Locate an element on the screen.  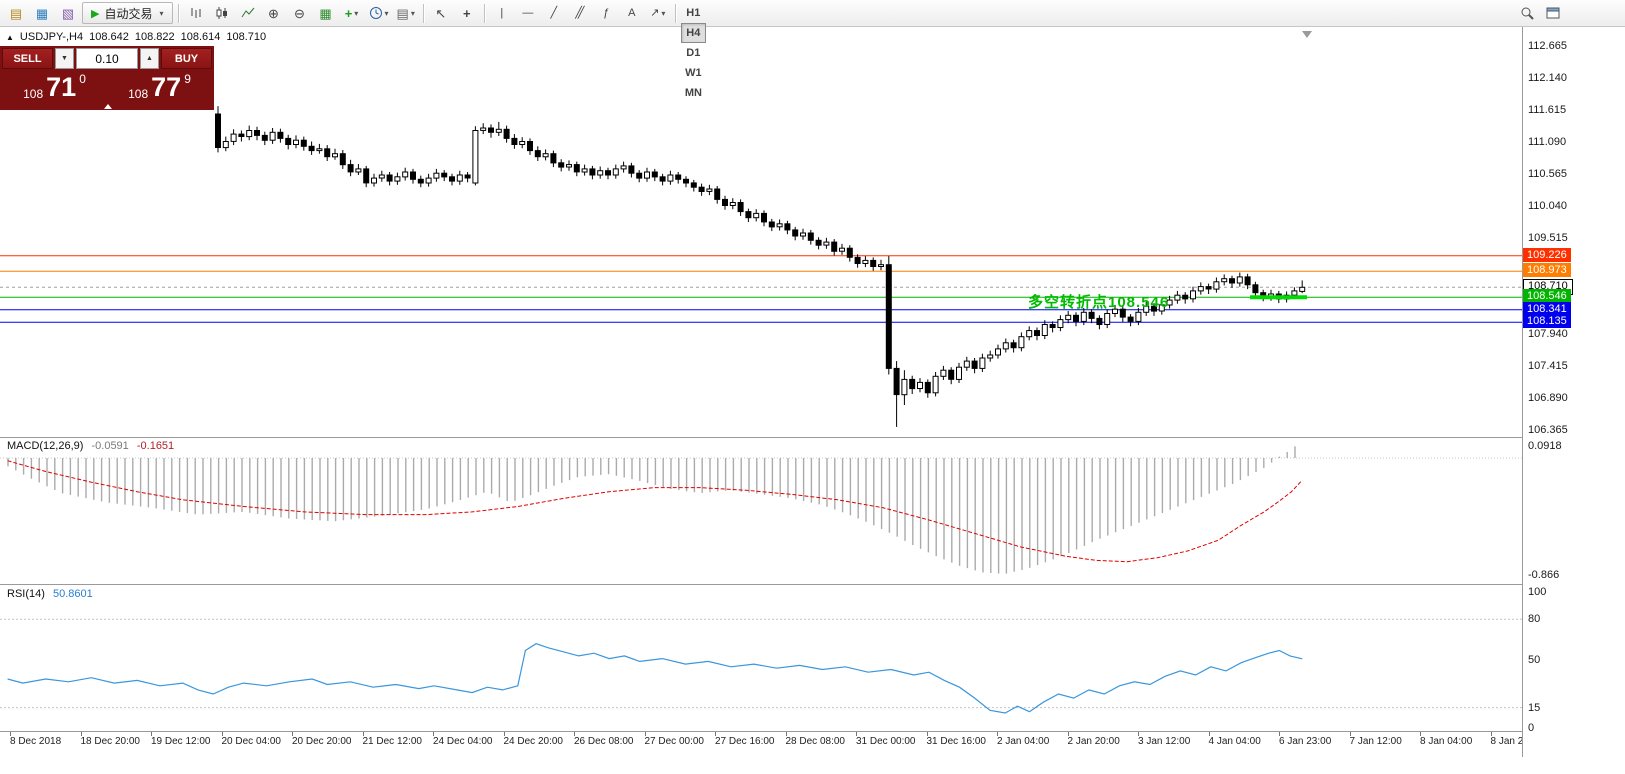
sell-button: SELL is located at coordinates (27, 58).